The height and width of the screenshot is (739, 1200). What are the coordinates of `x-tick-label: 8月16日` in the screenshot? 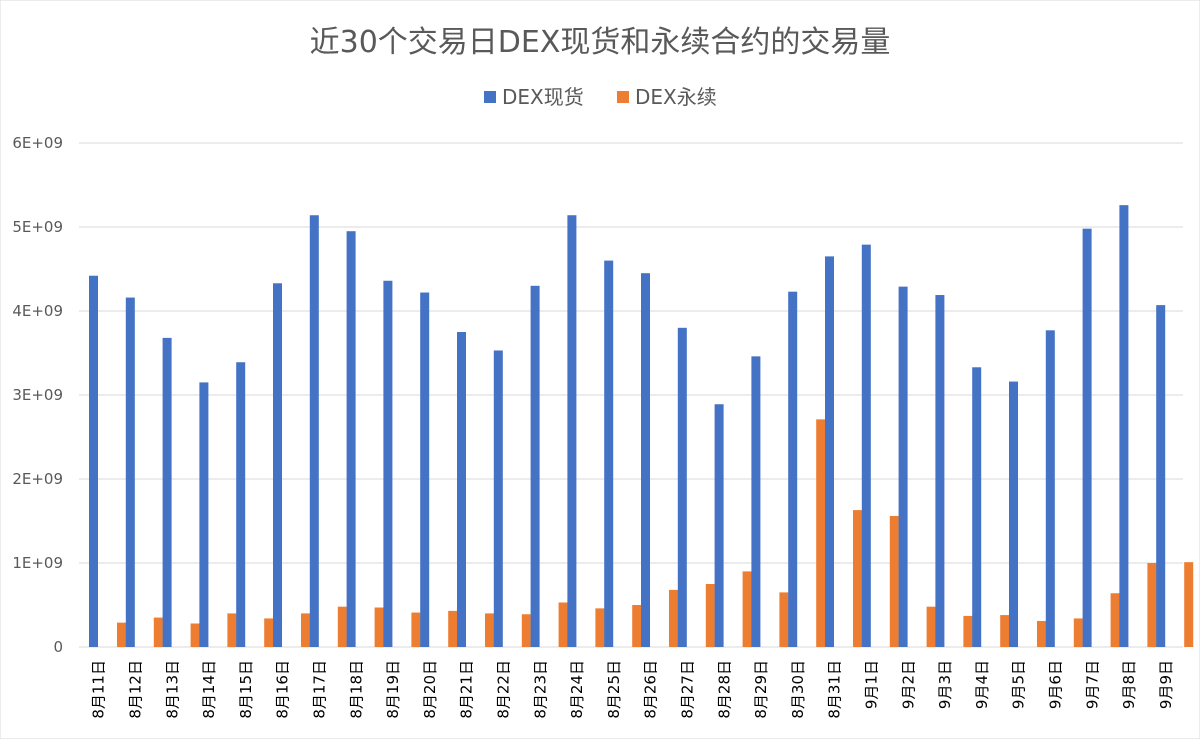 It's located at (283, 689).